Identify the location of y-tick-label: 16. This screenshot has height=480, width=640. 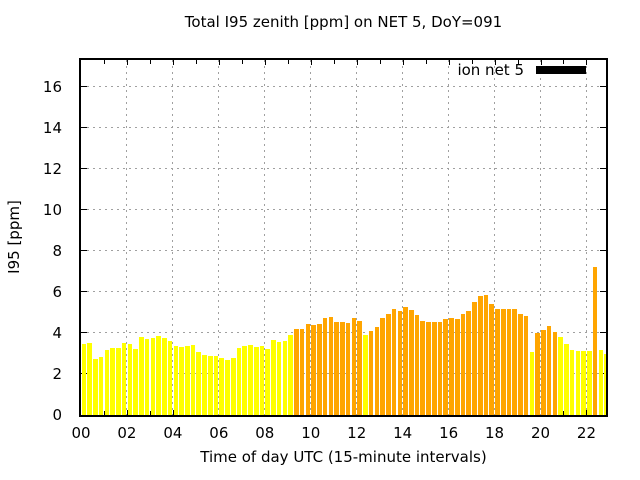
(52, 86).